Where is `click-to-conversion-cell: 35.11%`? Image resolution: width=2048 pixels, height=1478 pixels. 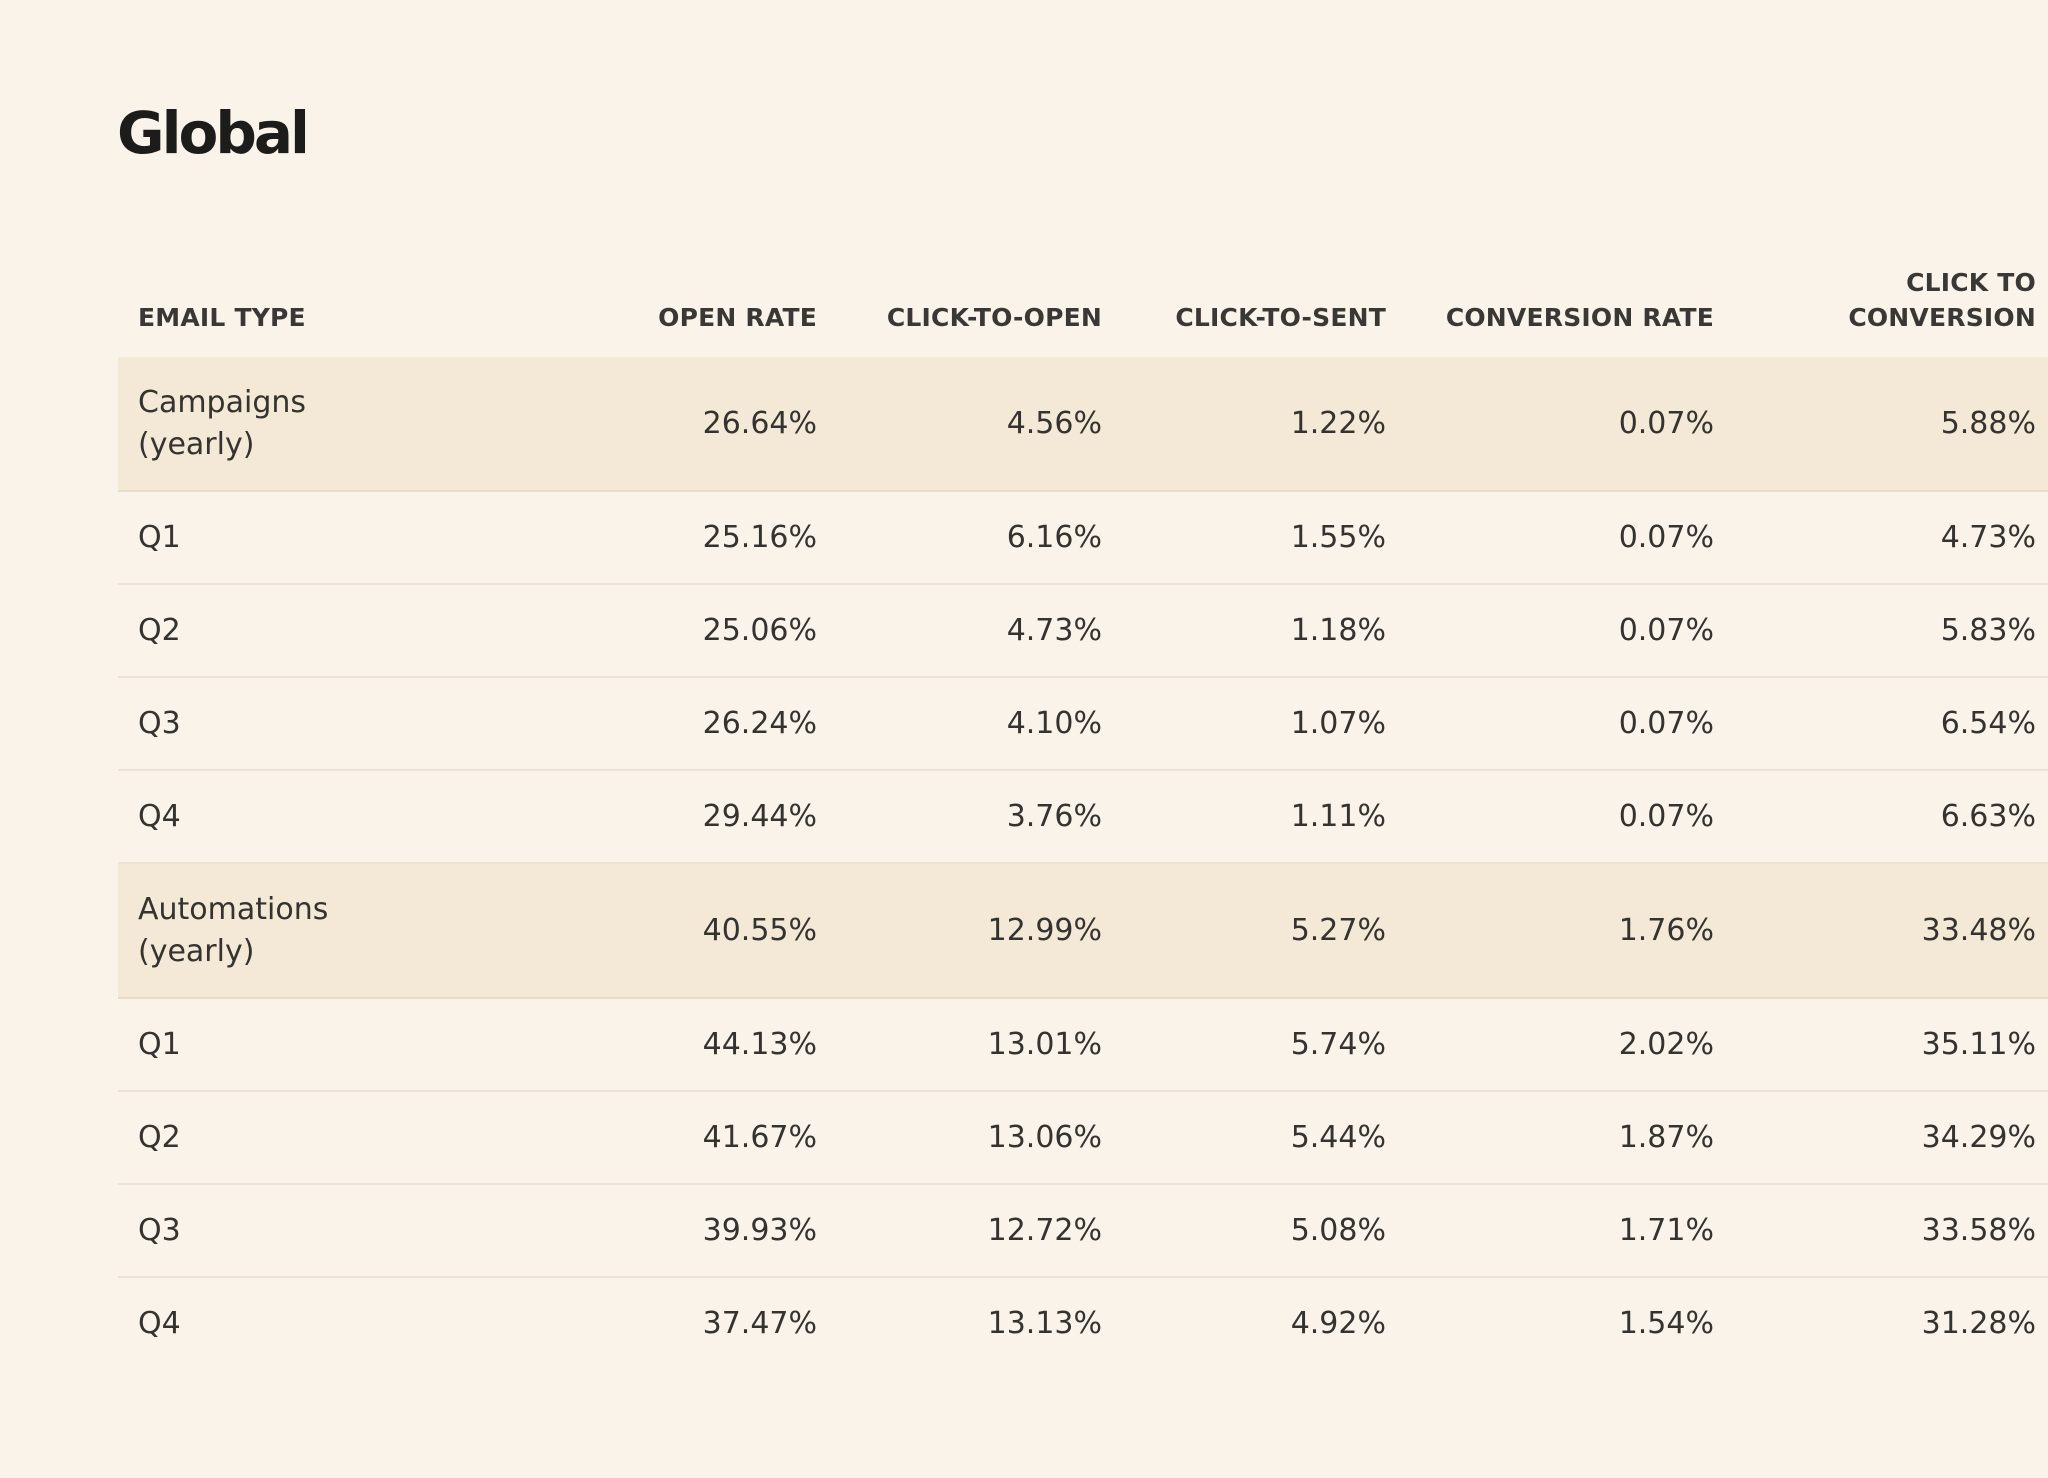
click-to-conversion-cell: 35.11% is located at coordinates (1891, 1045).